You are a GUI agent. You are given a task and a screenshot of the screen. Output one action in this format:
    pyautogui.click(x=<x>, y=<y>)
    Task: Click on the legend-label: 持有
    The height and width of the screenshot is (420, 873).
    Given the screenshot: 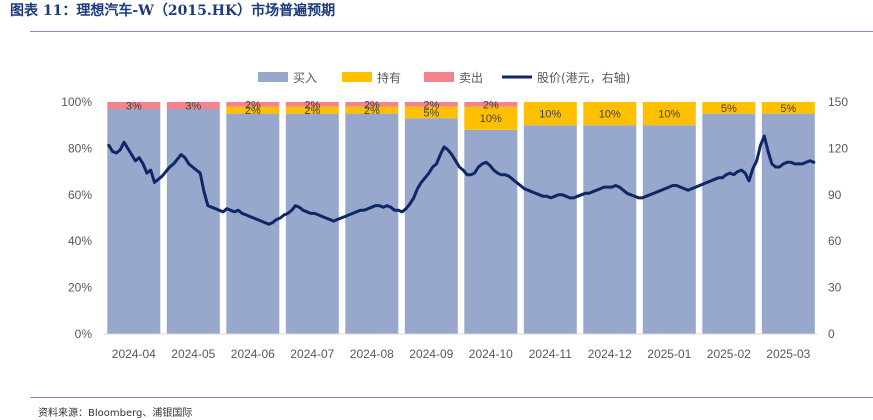 What is the action you would take?
    pyautogui.click(x=389, y=77)
    